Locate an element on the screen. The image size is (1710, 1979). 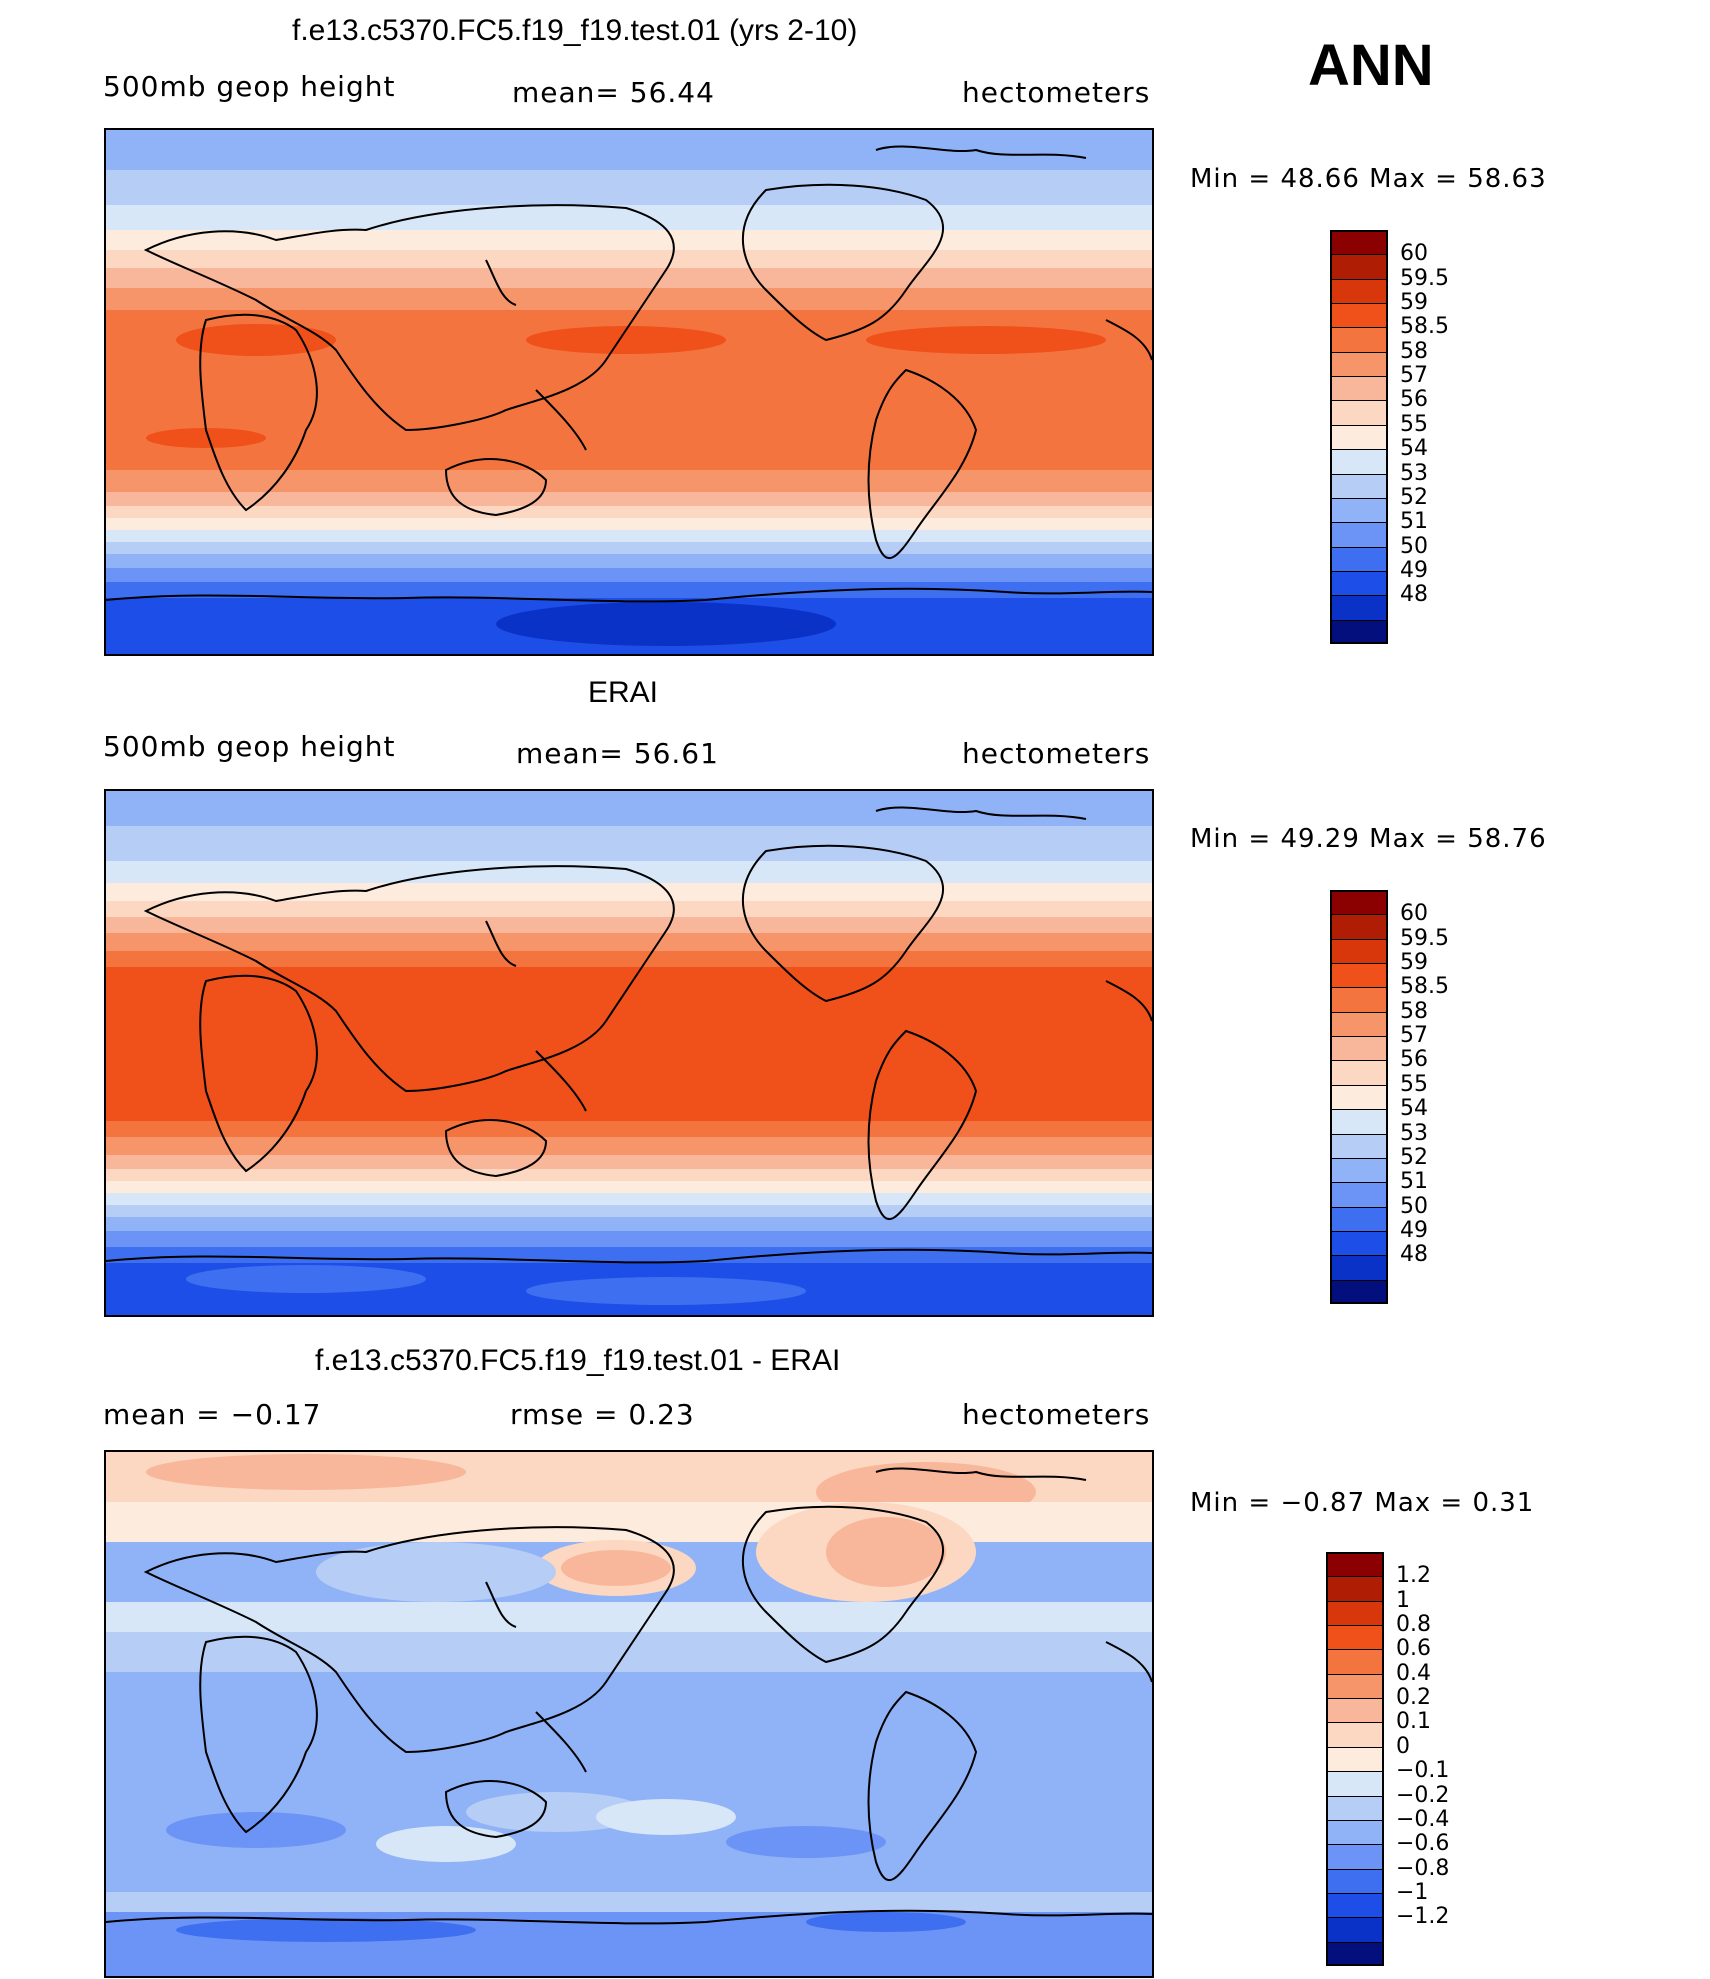
colorbar-label: −0.4 is located at coordinates (1423, 1819).